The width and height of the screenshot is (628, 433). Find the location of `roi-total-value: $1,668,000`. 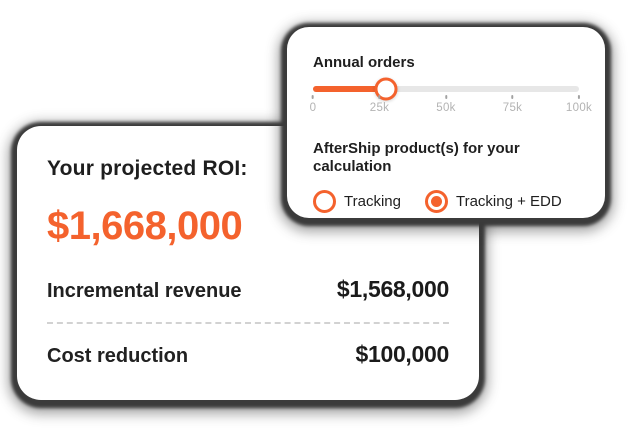

roi-total-value: $1,668,000 is located at coordinates (145, 226).